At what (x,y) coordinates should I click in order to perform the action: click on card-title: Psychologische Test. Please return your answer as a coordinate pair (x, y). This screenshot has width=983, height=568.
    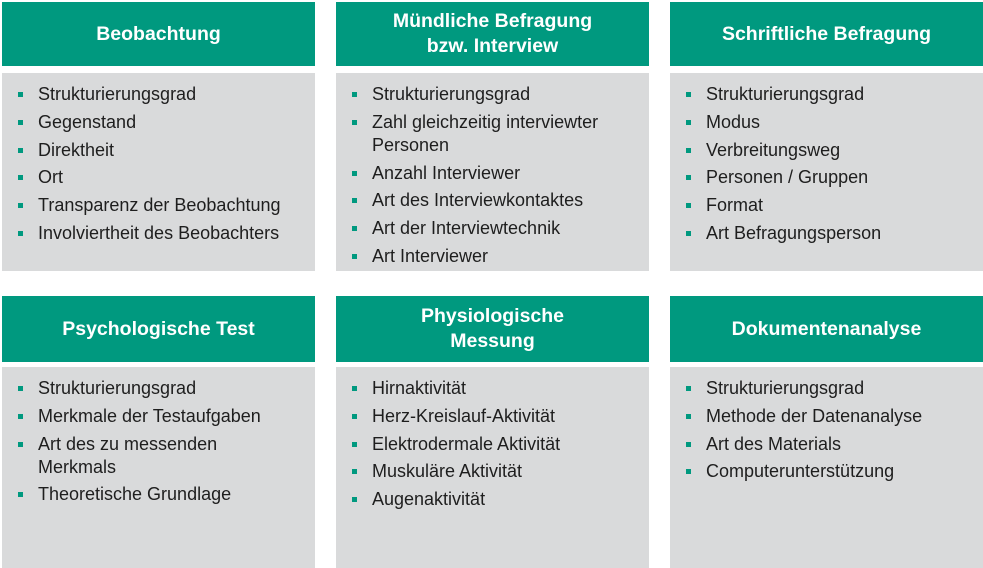
    Looking at the image, I should click on (158, 328).